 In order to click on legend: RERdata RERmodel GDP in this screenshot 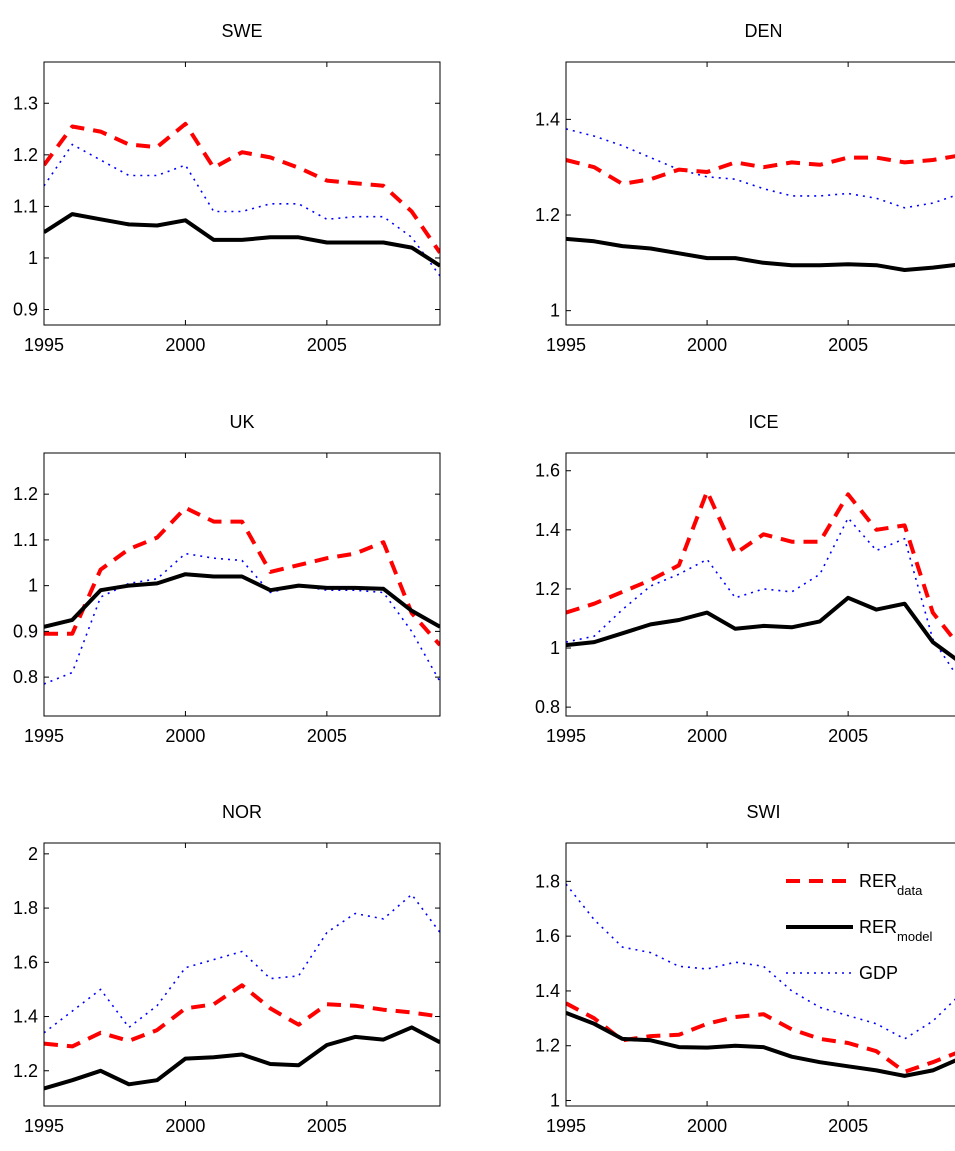, I will do `click(859, 927)`.